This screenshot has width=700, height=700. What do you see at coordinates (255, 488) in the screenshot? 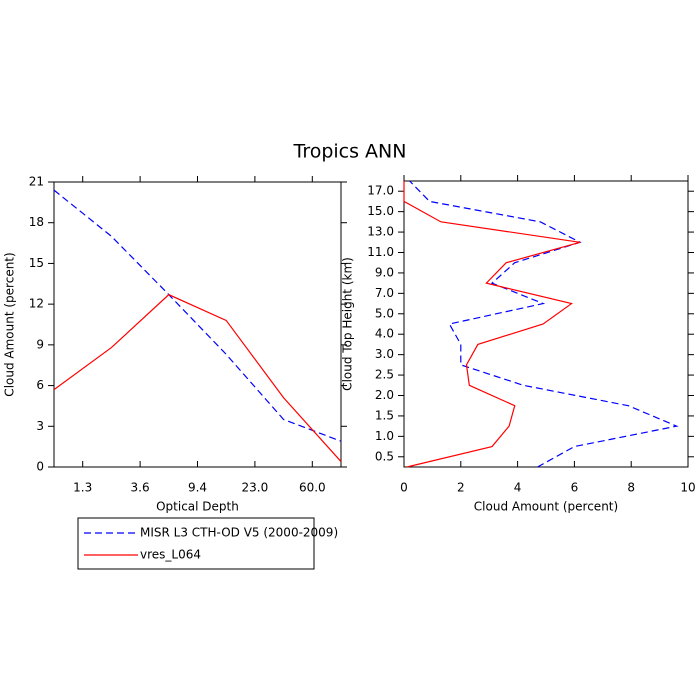
I see `x-tick-label: 23.0` at bounding box center [255, 488].